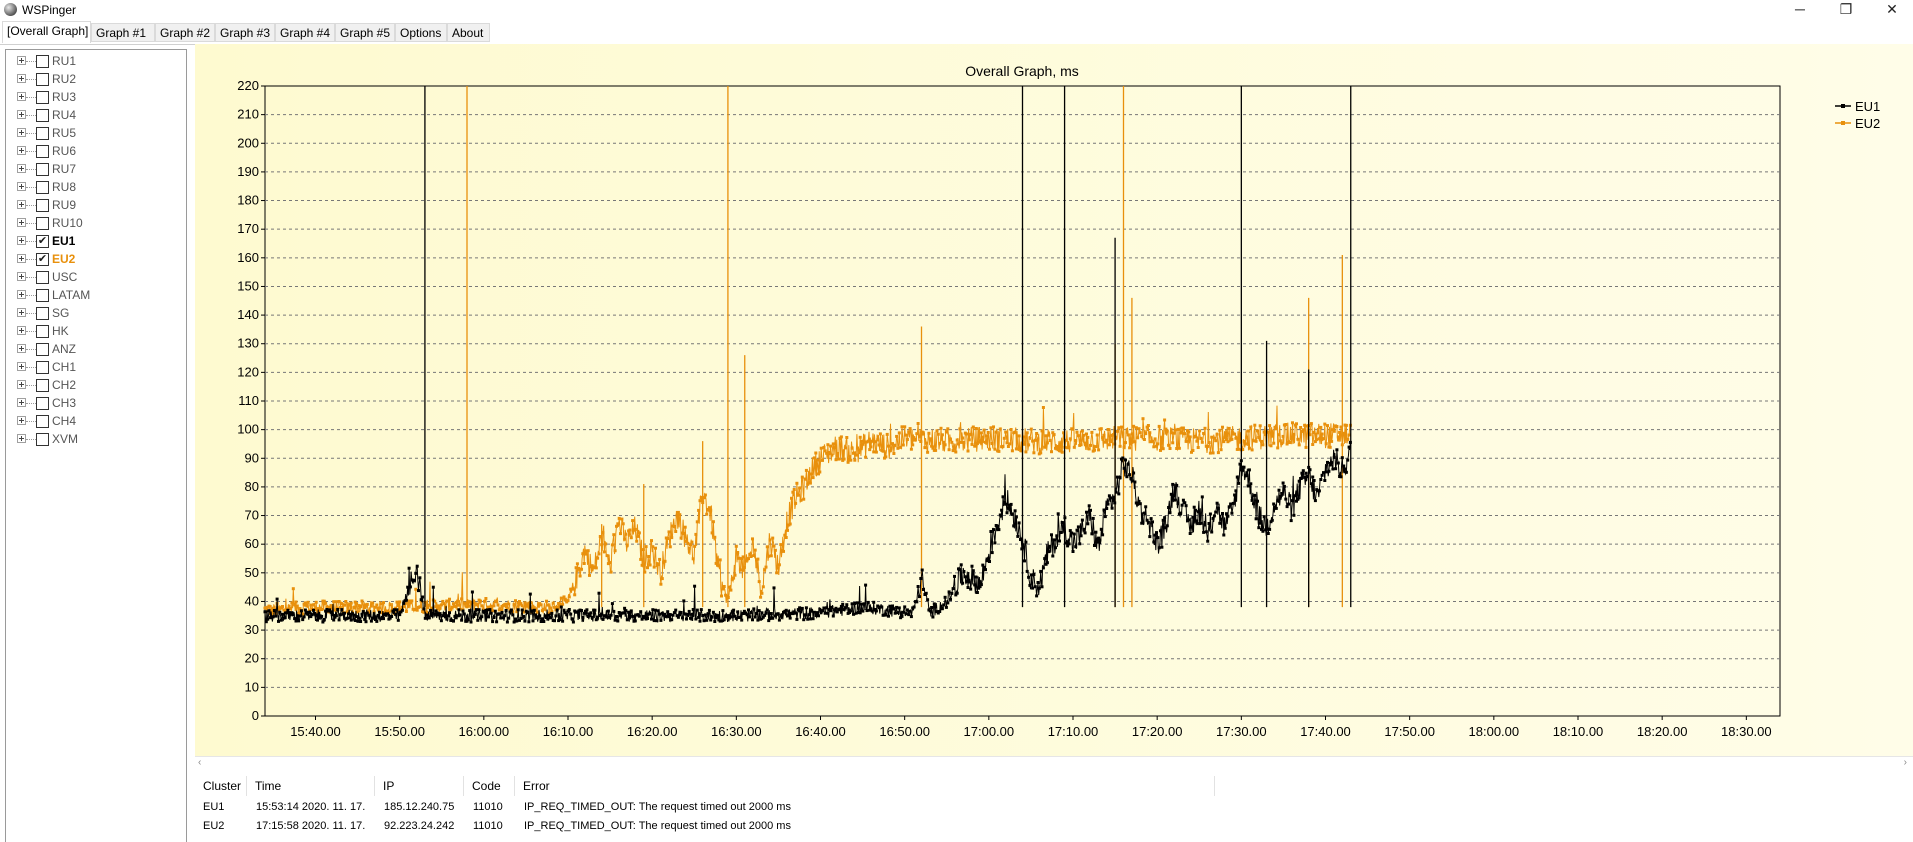 This screenshot has width=1913, height=842. I want to click on column-header-code: Code, so click(489, 786).